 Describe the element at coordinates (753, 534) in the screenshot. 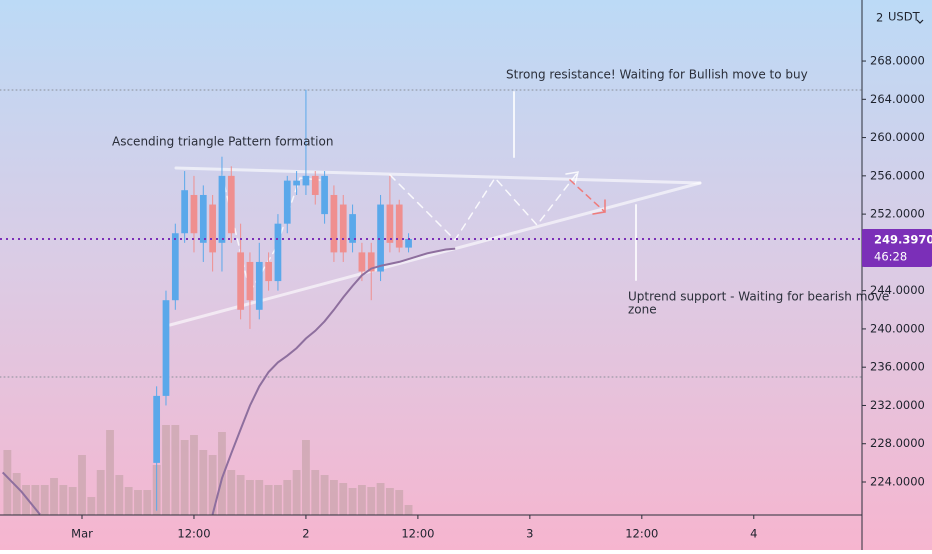

I see `x-tick-label: 4` at that location.